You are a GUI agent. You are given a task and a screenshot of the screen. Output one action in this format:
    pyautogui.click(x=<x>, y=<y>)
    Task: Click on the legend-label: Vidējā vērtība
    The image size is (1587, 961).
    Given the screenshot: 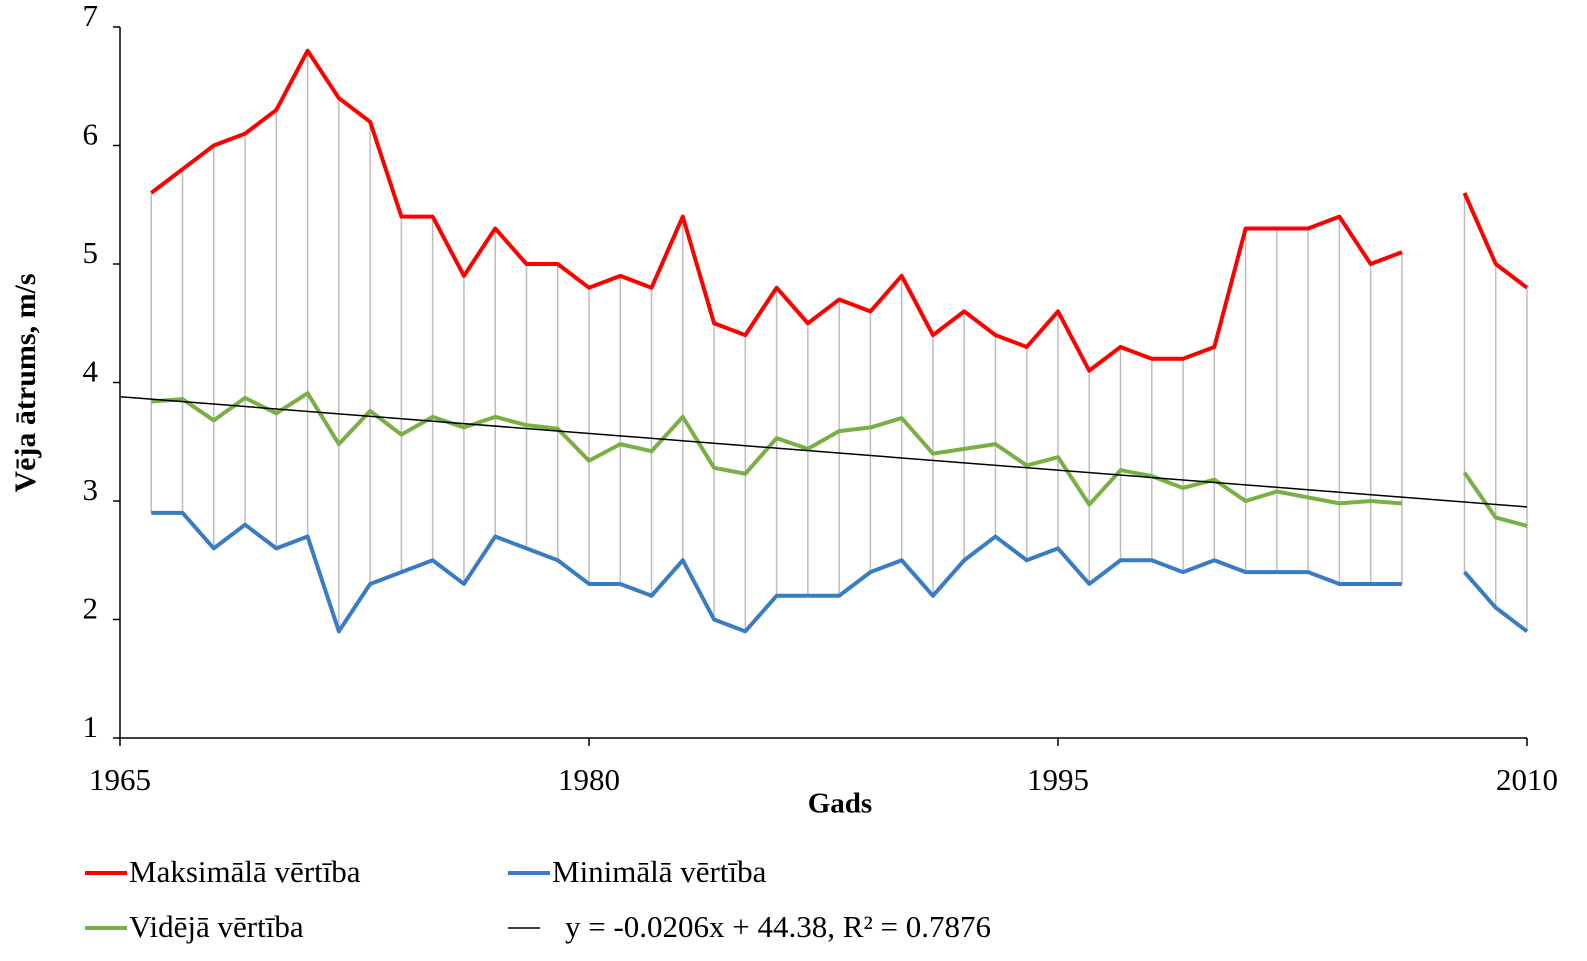 What is the action you would take?
    pyautogui.click(x=216, y=926)
    